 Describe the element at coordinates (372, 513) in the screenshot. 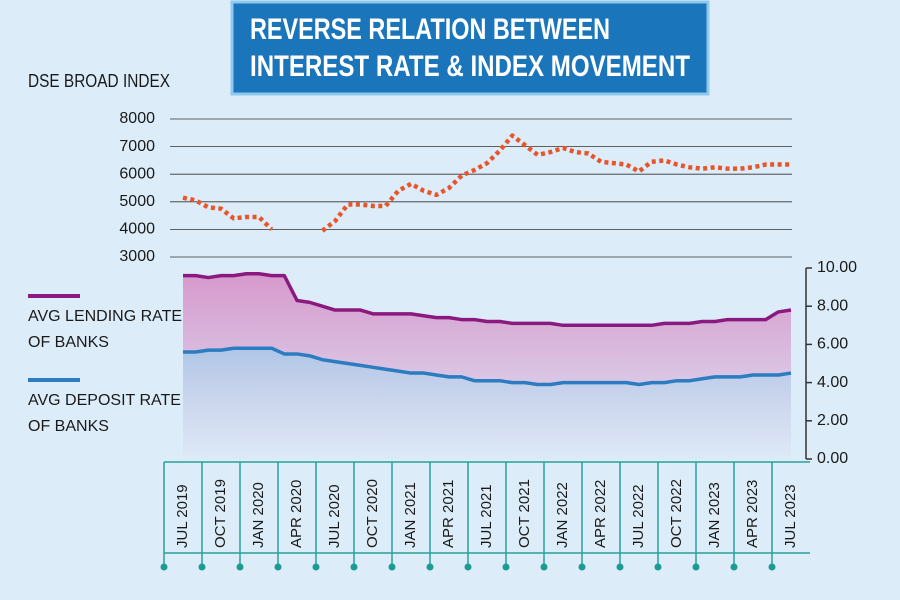

I see `x-tick-label: OCT 2020` at that location.